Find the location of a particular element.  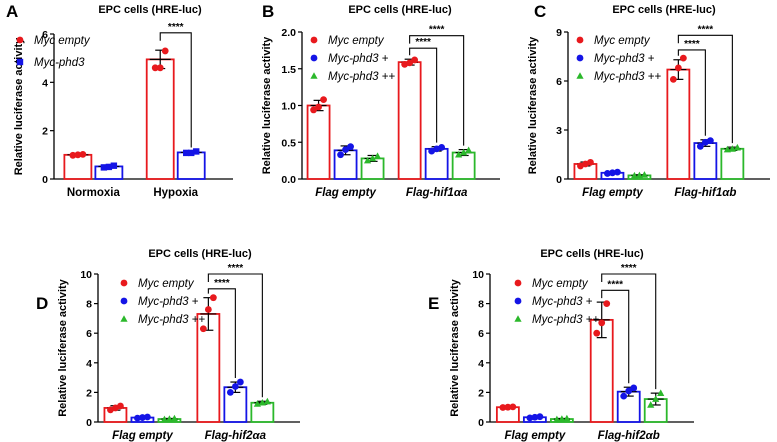

y-tick-label: 0.5 is located at coordinates (288, 143).